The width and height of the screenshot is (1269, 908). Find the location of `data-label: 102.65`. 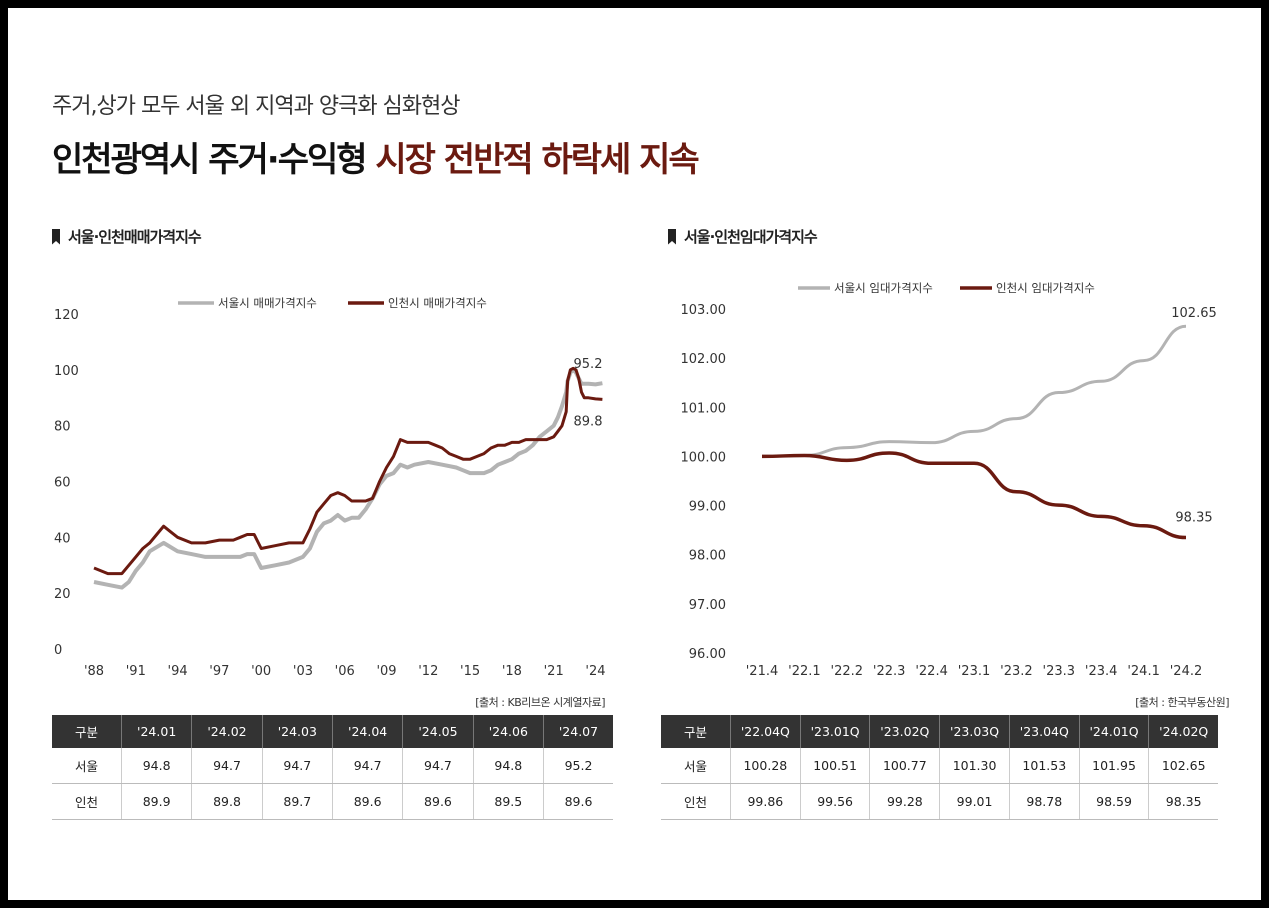

data-label: 102.65 is located at coordinates (1194, 313).